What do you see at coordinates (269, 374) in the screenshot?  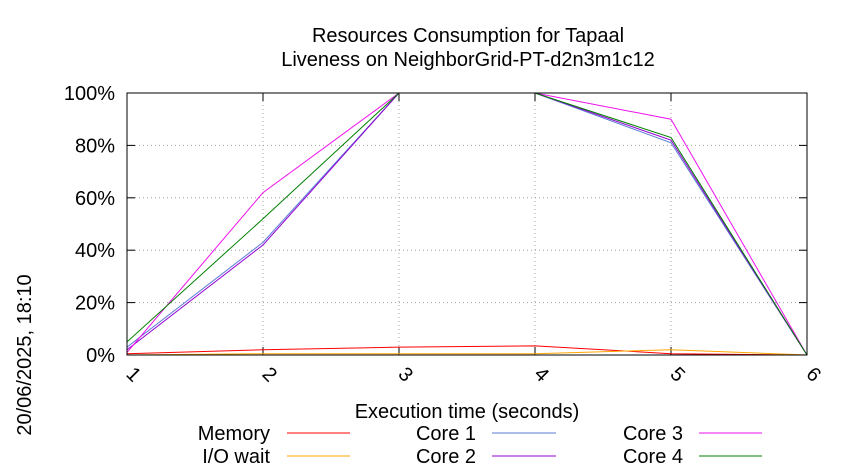 I see `x-tick-label: 2` at bounding box center [269, 374].